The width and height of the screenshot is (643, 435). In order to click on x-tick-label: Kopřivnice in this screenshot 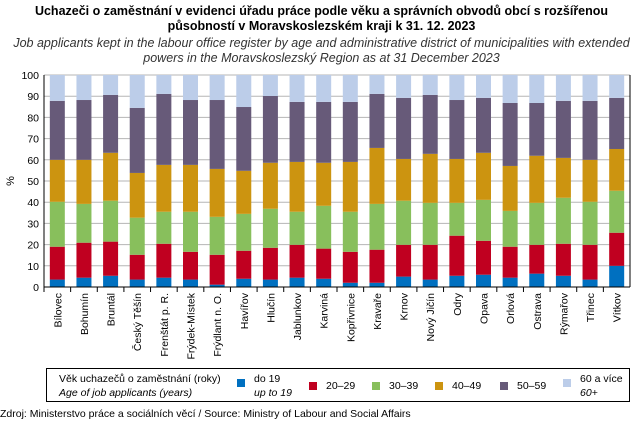, I will do `click(351, 317)`.